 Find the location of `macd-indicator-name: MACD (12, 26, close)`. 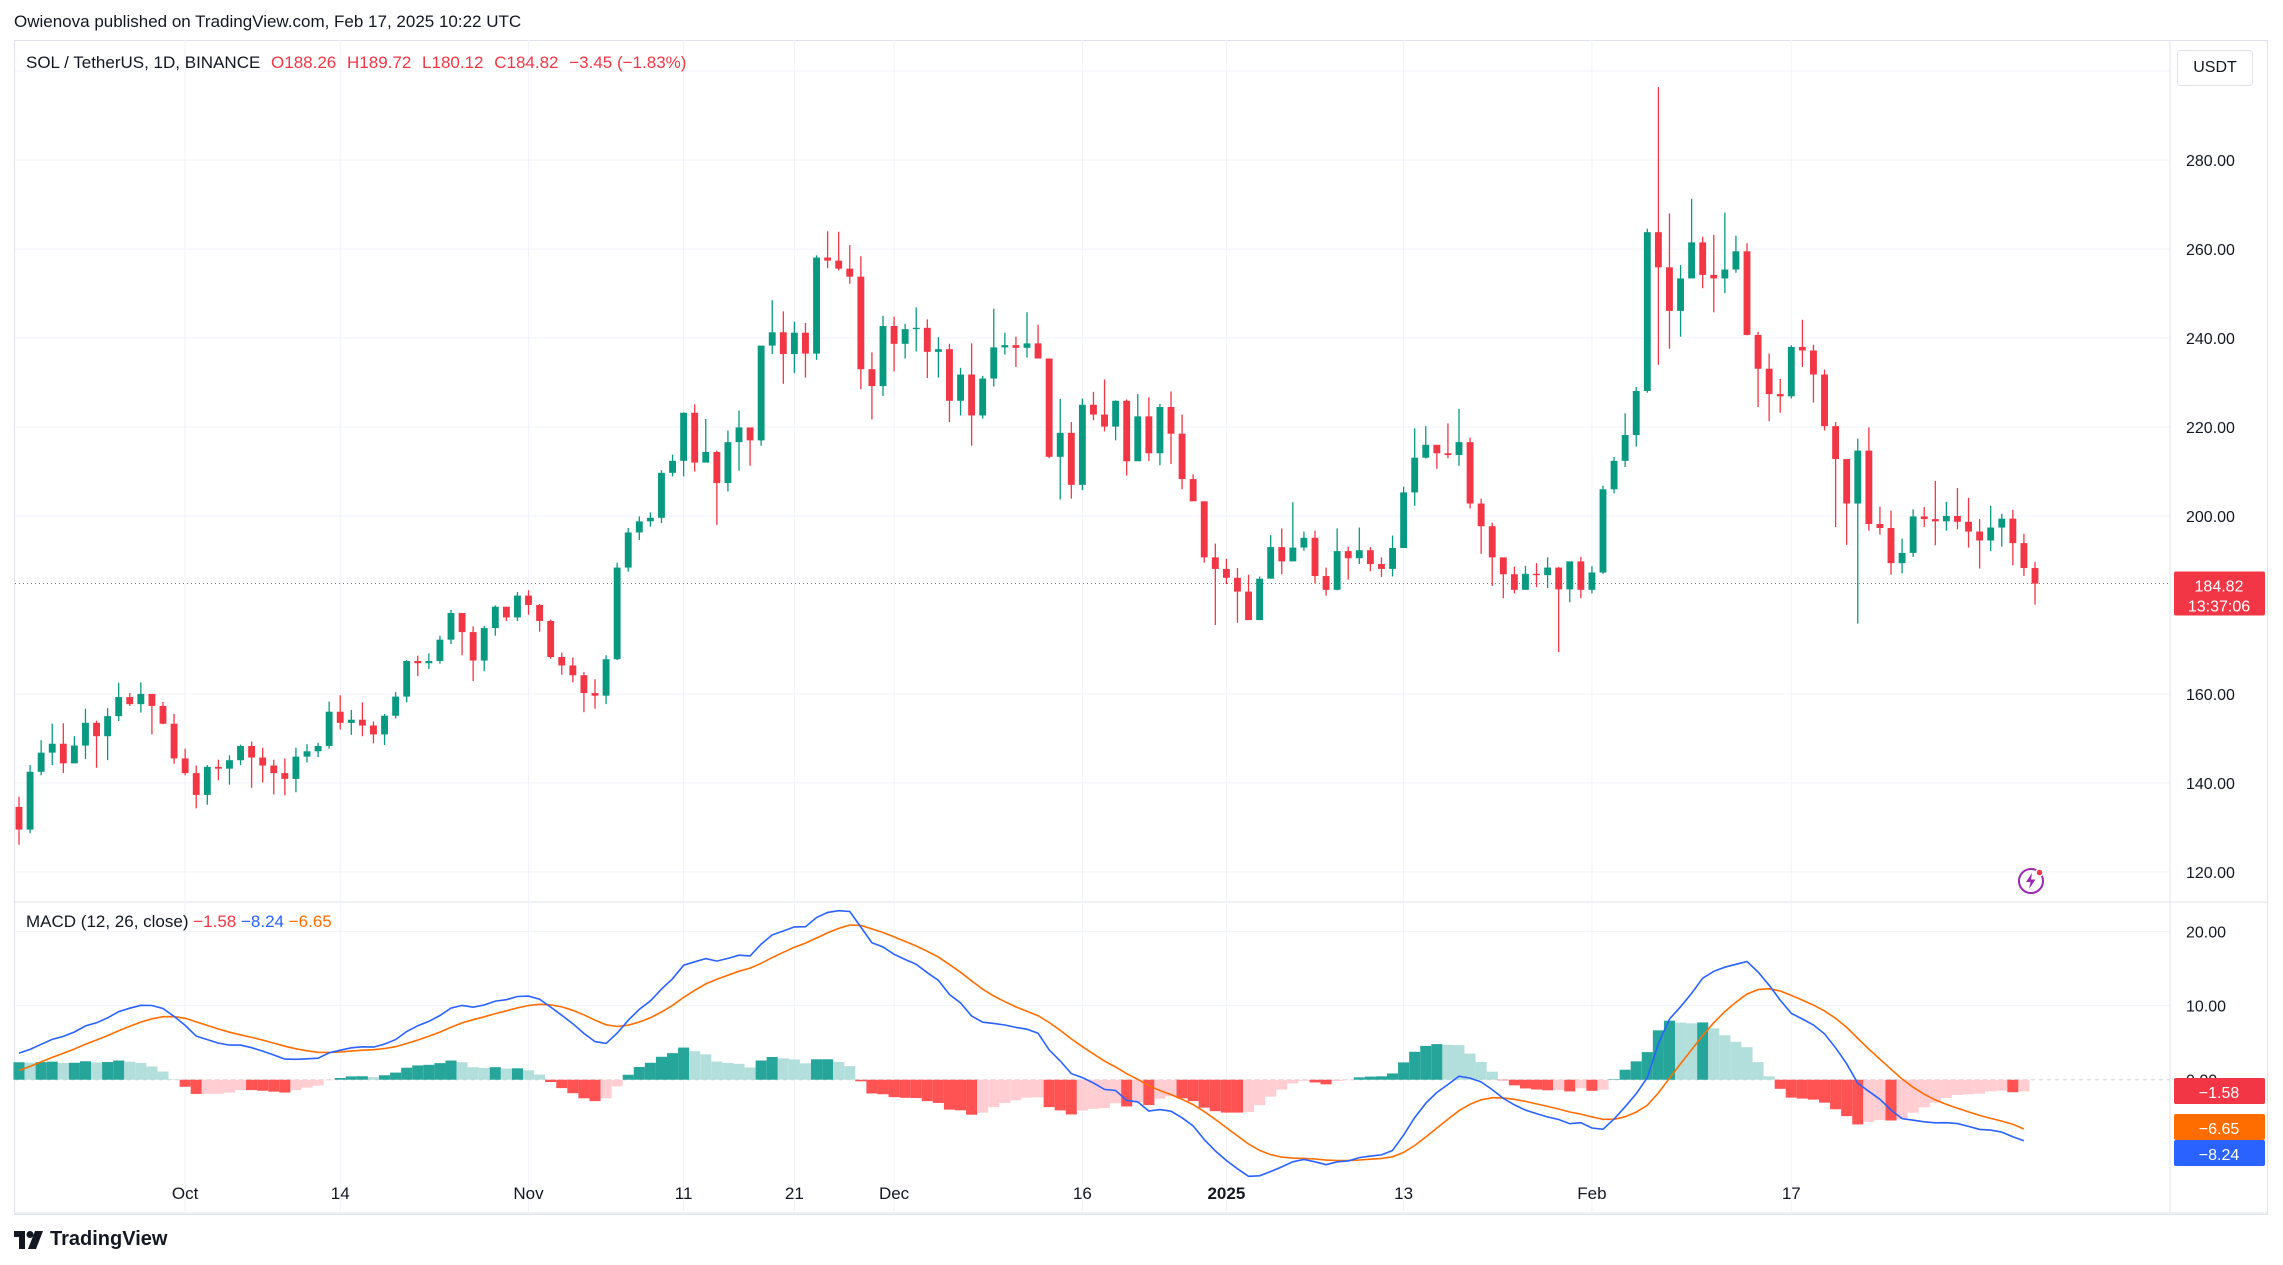

macd-indicator-name: MACD (12, 26, close) is located at coordinates (107, 921).